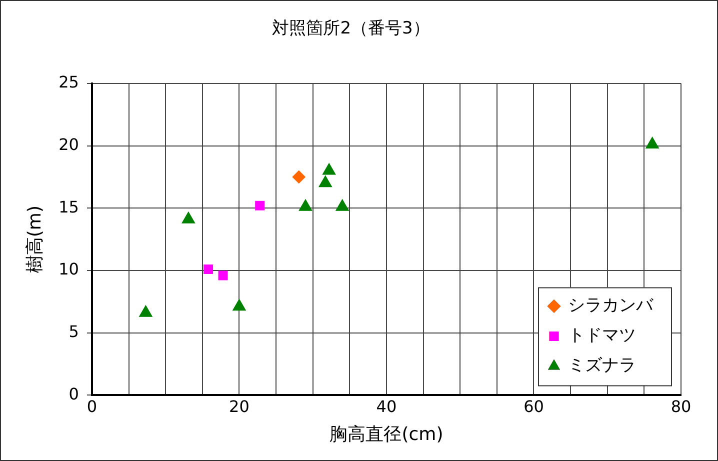 This screenshot has width=718, height=461. What do you see at coordinates (35, 240) in the screenshot?
I see `y-axis-title: 樹高(m)` at bounding box center [35, 240].